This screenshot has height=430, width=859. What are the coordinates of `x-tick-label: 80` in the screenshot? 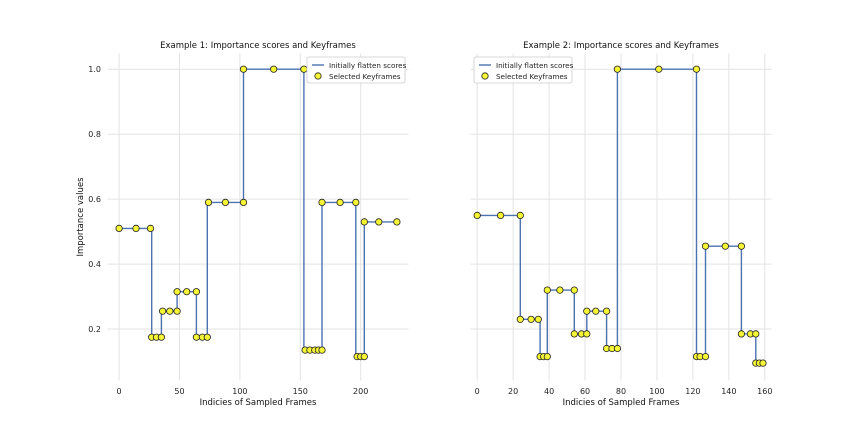 It's located at (621, 391).